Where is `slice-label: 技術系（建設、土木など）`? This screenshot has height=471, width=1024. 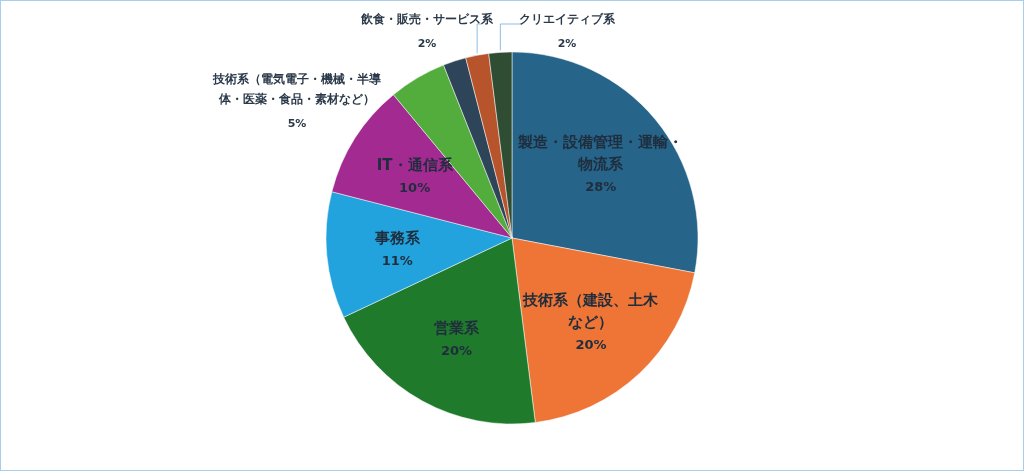 slice-label: 技術系（建設、土木など） is located at coordinates (591, 311).